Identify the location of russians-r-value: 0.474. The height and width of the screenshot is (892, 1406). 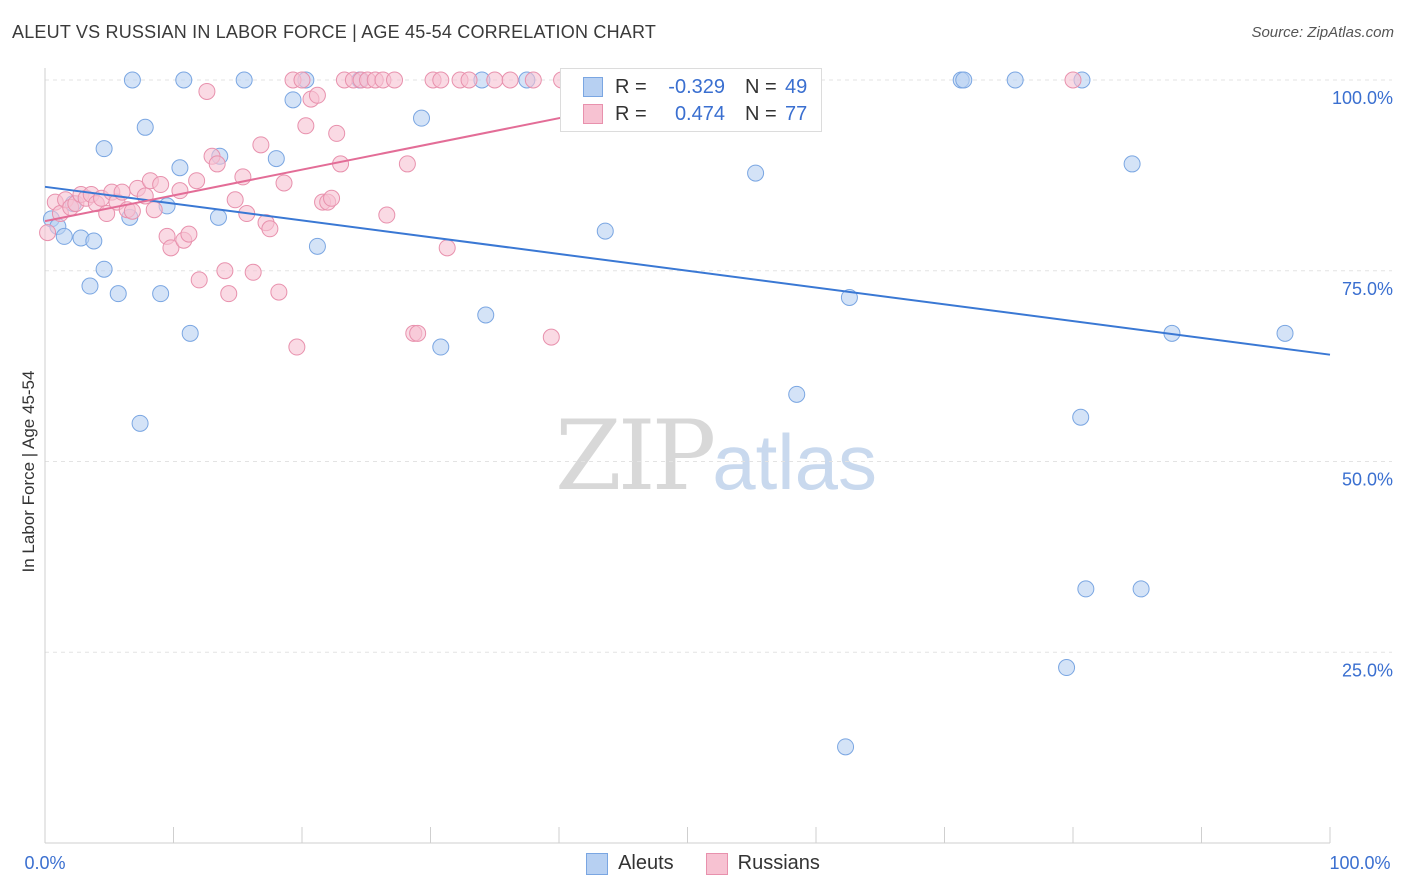
(699, 113).